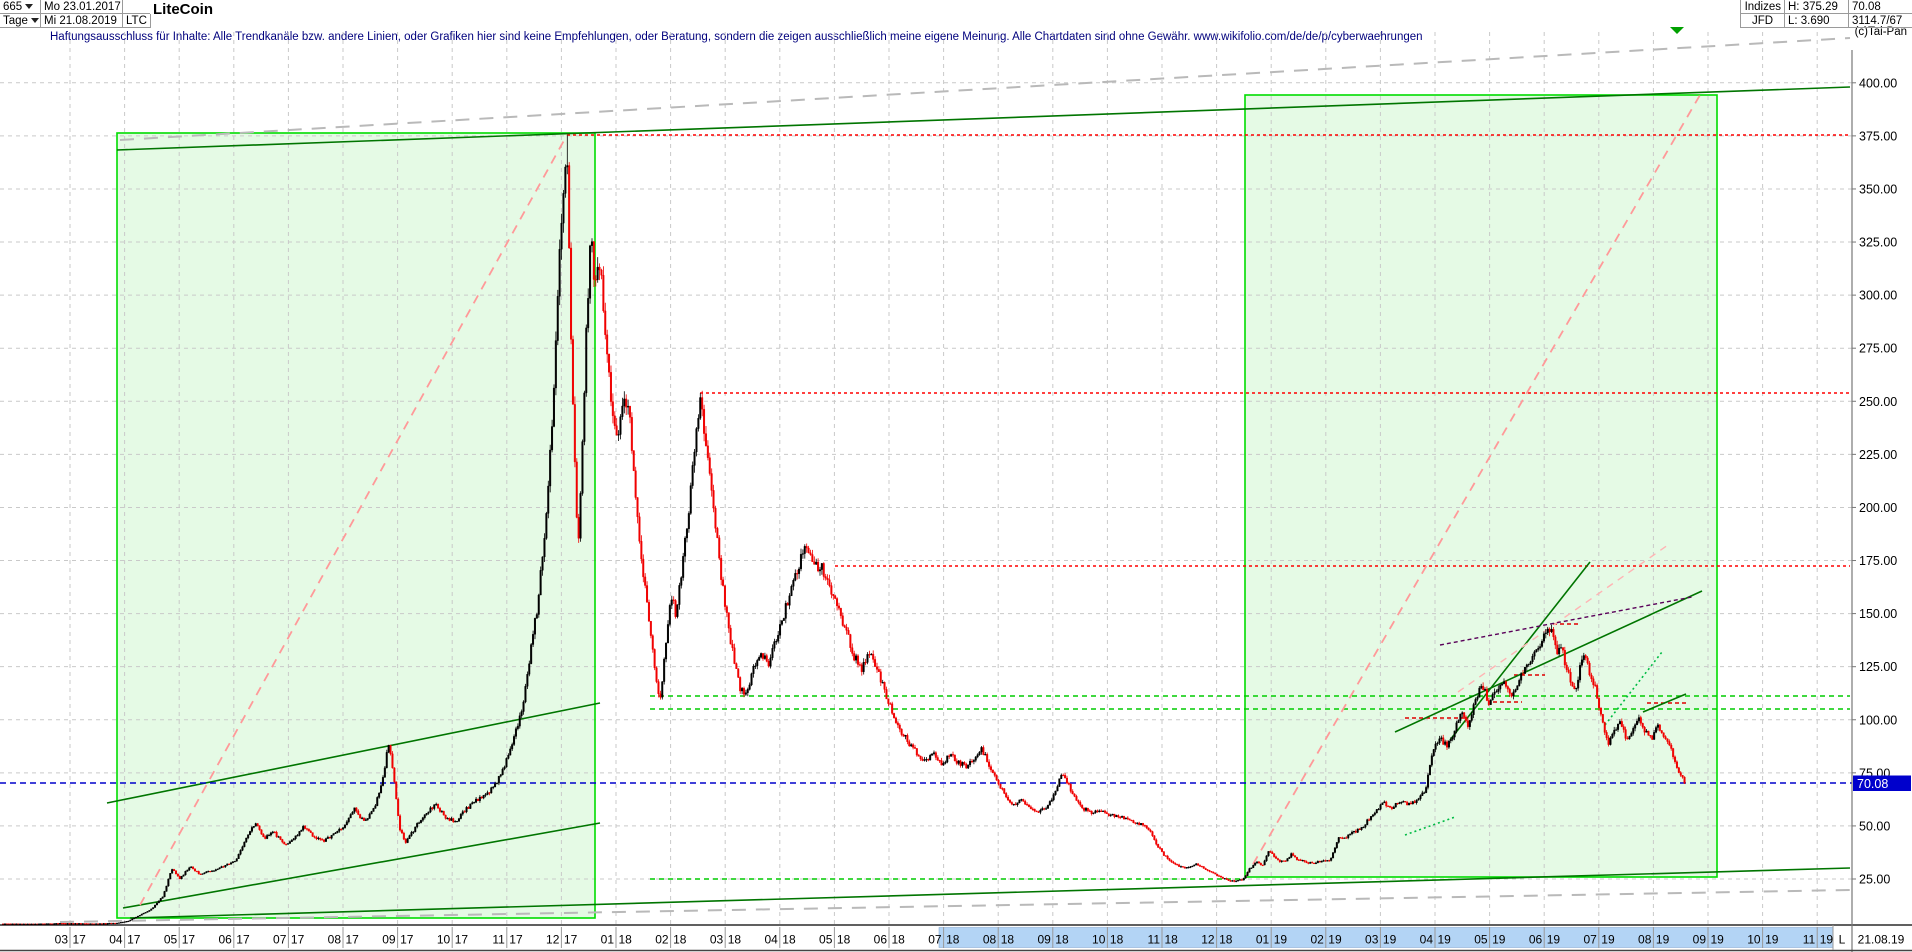 The height and width of the screenshot is (952, 1912). What do you see at coordinates (1762, 7) in the screenshot?
I see `market-label: Indizes` at bounding box center [1762, 7].